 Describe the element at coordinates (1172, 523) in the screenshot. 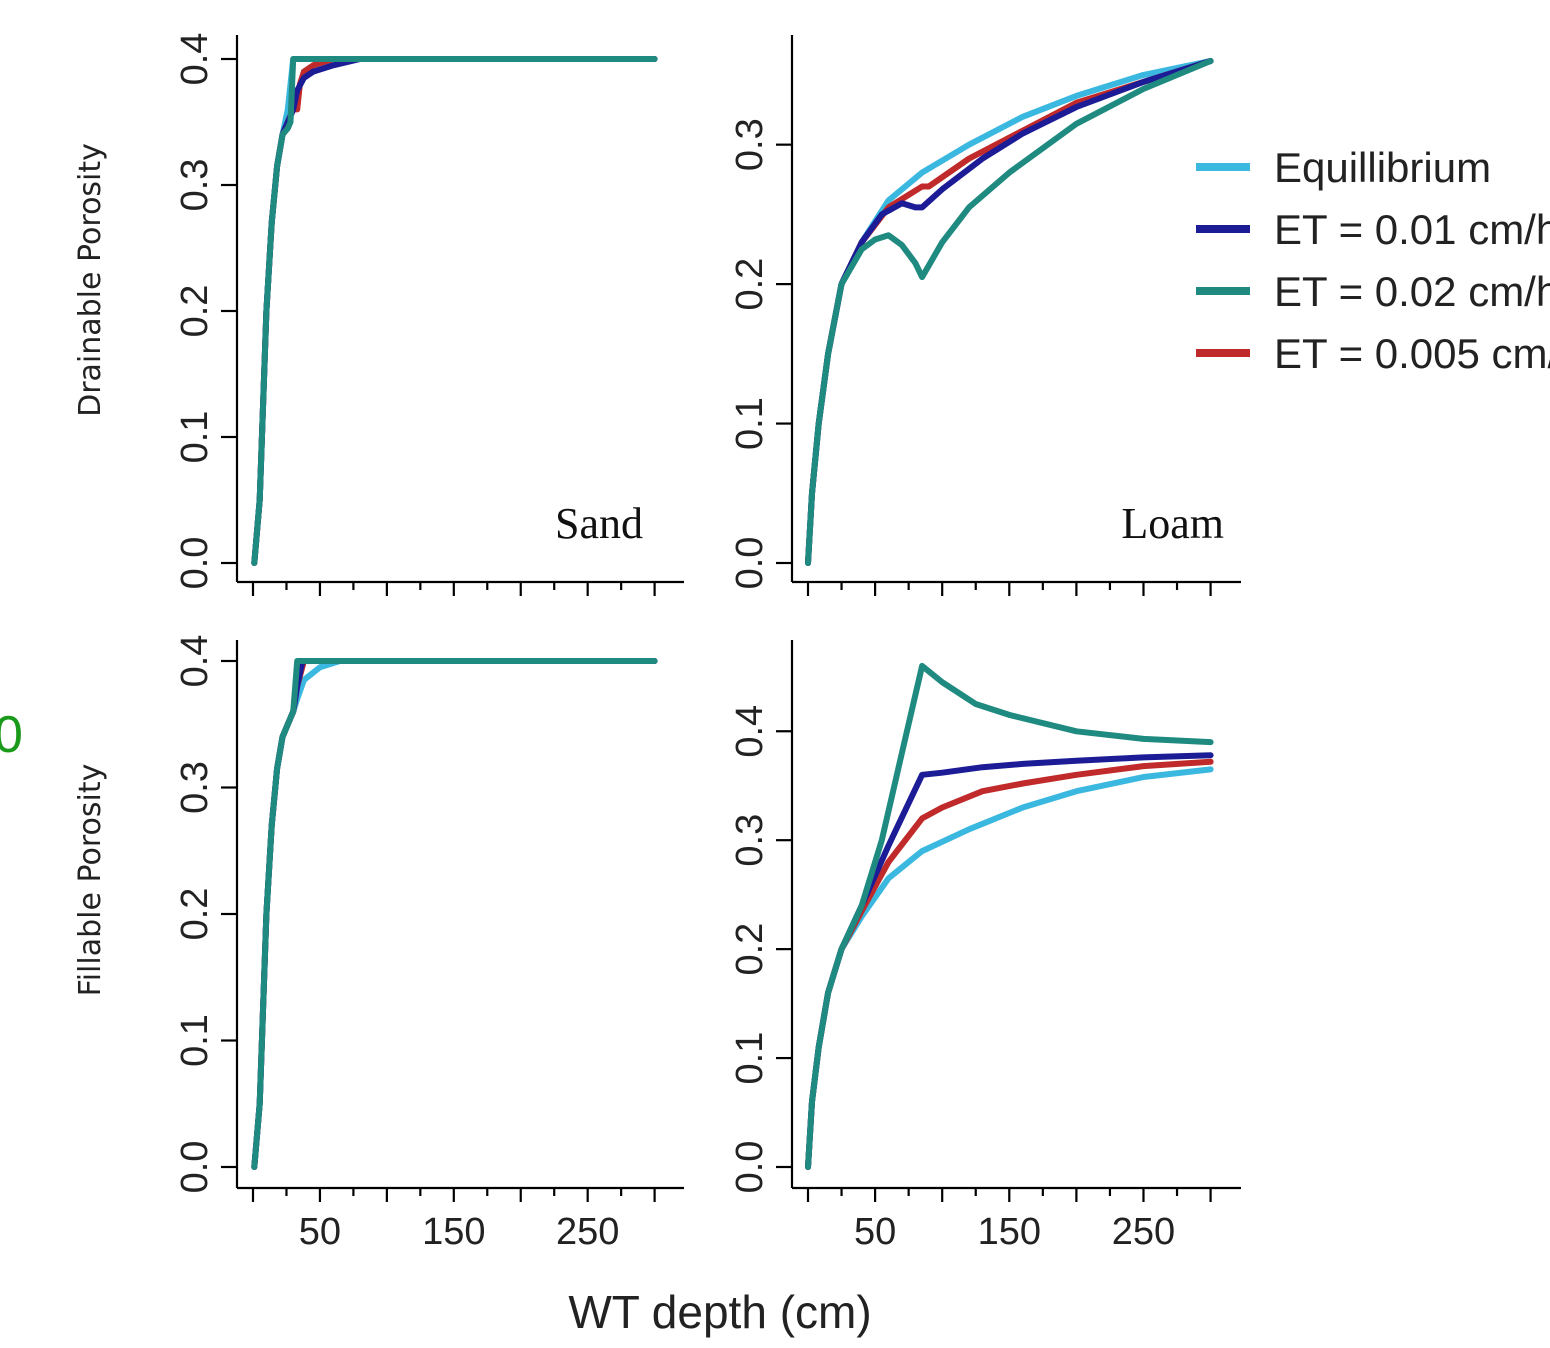

I see `panel-label: Loam` at that location.